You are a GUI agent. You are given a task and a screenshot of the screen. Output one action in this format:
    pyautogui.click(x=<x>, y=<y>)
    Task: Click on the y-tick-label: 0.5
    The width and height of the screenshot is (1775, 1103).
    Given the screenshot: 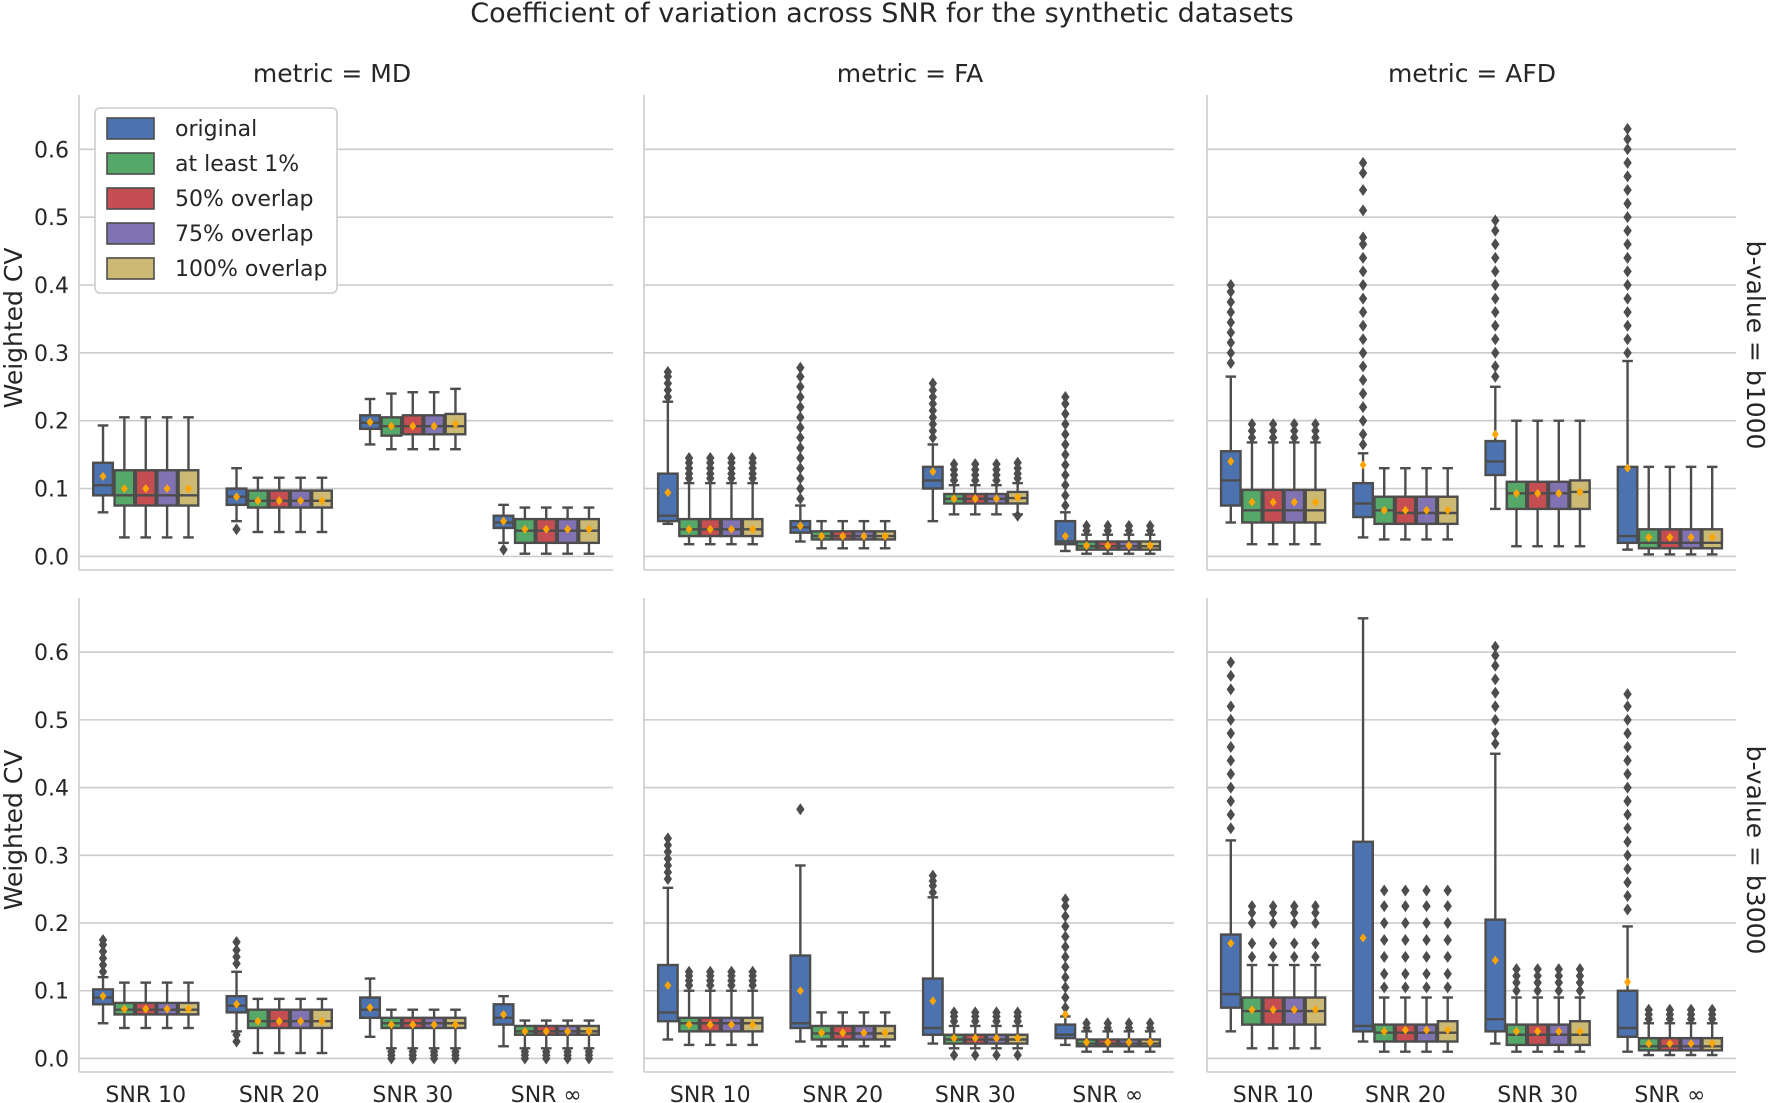 What is the action you would take?
    pyautogui.click(x=51, y=721)
    